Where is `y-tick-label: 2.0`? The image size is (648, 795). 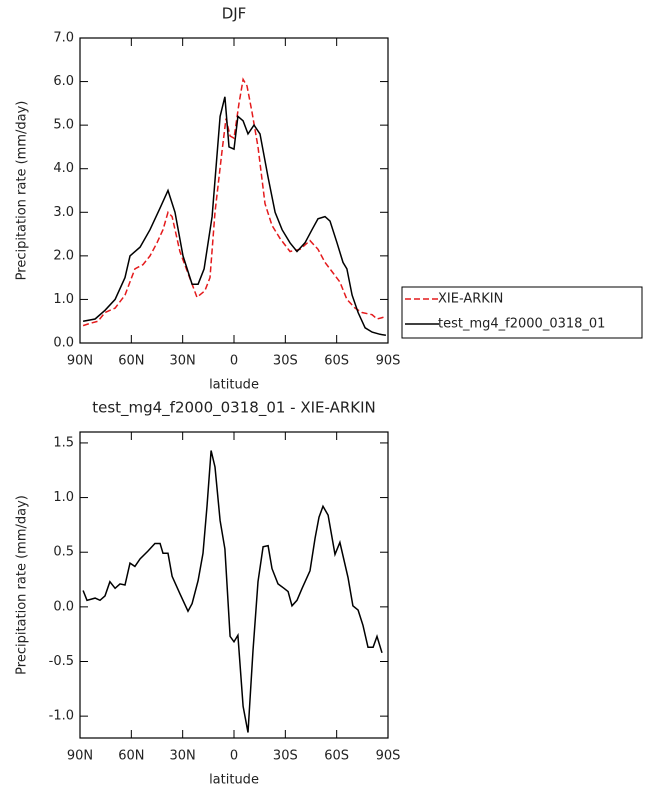 y-tick-label: 2.0 is located at coordinates (63, 255).